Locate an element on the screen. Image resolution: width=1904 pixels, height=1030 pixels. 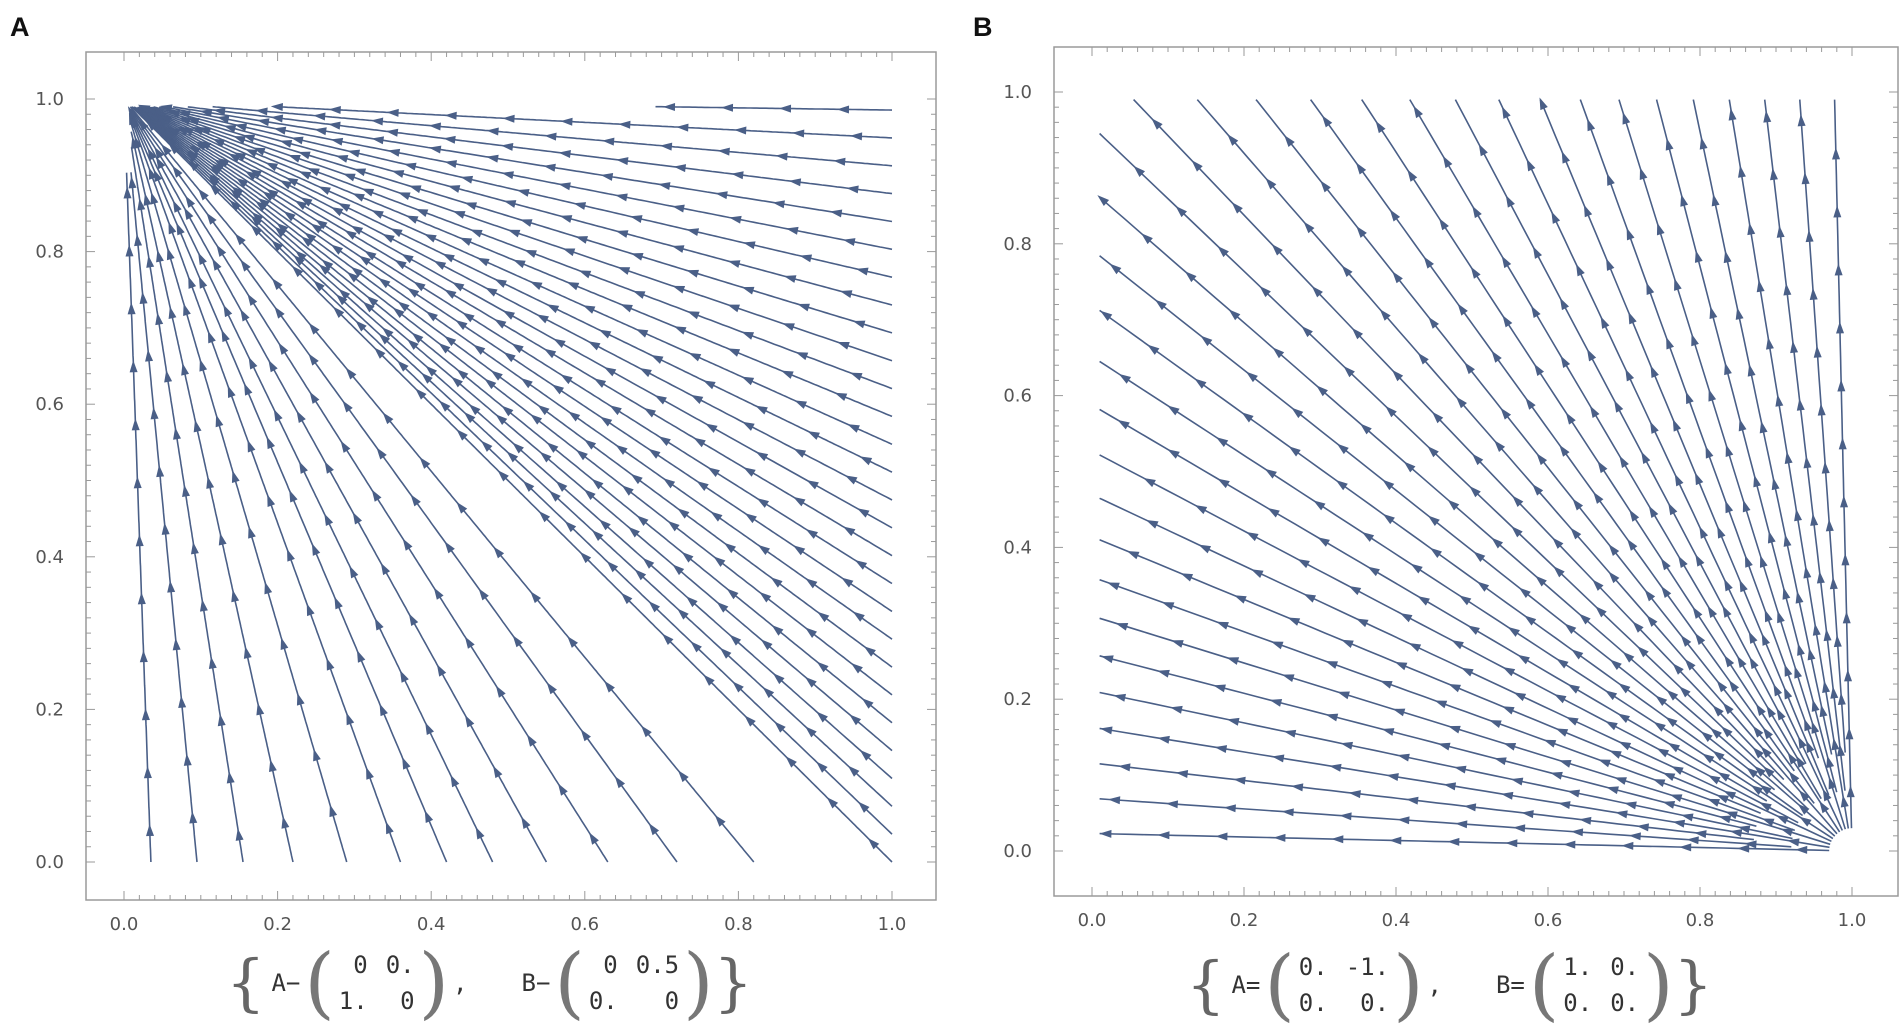
panel-label-a: A is located at coordinates (20, 27).